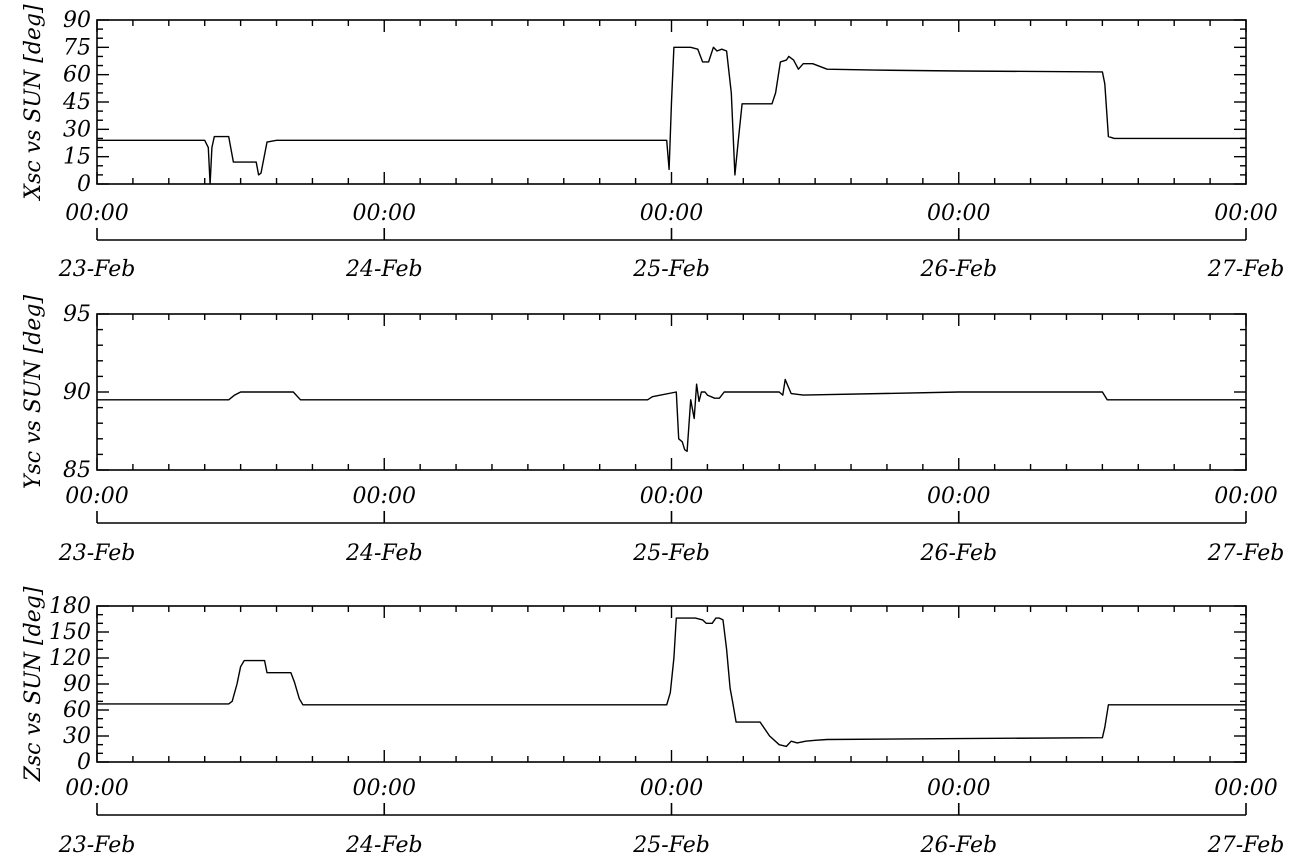  What do you see at coordinates (77, 157) in the screenshot?
I see `y-tick-label: 15` at bounding box center [77, 157].